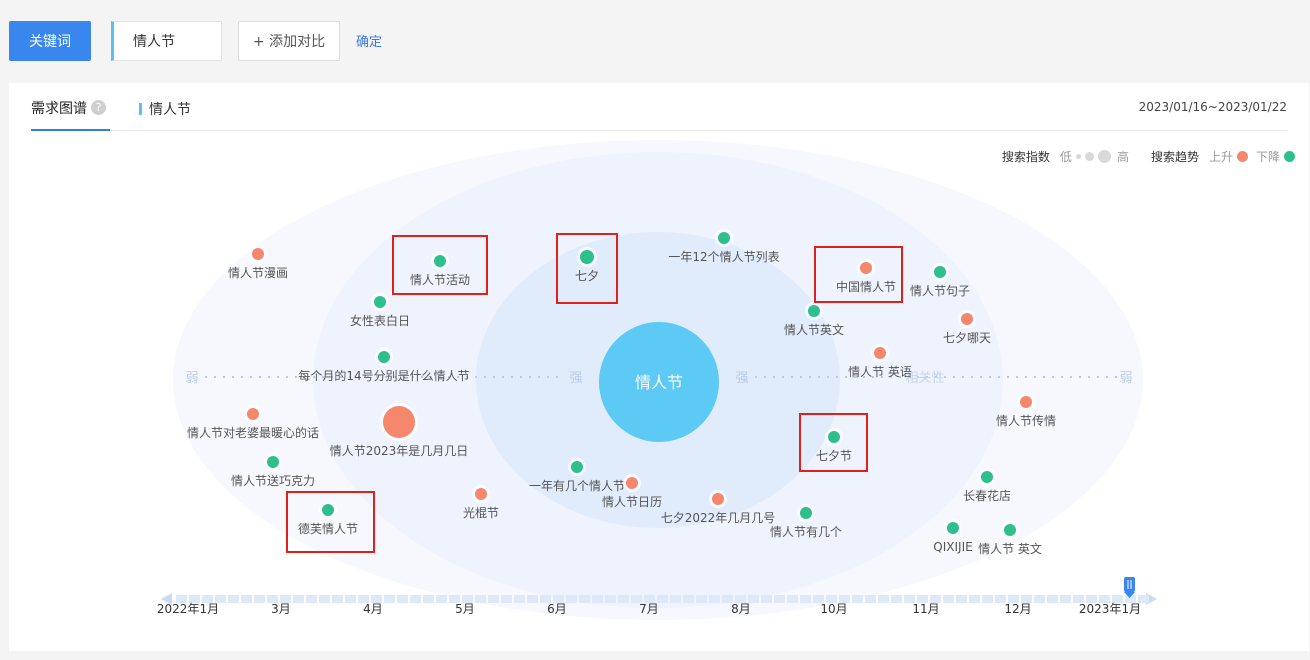 The image size is (1310, 660). What do you see at coordinates (834, 456) in the screenshot?
I see `keyword-node-label: 七夕节` at bounding box center [834, 456].